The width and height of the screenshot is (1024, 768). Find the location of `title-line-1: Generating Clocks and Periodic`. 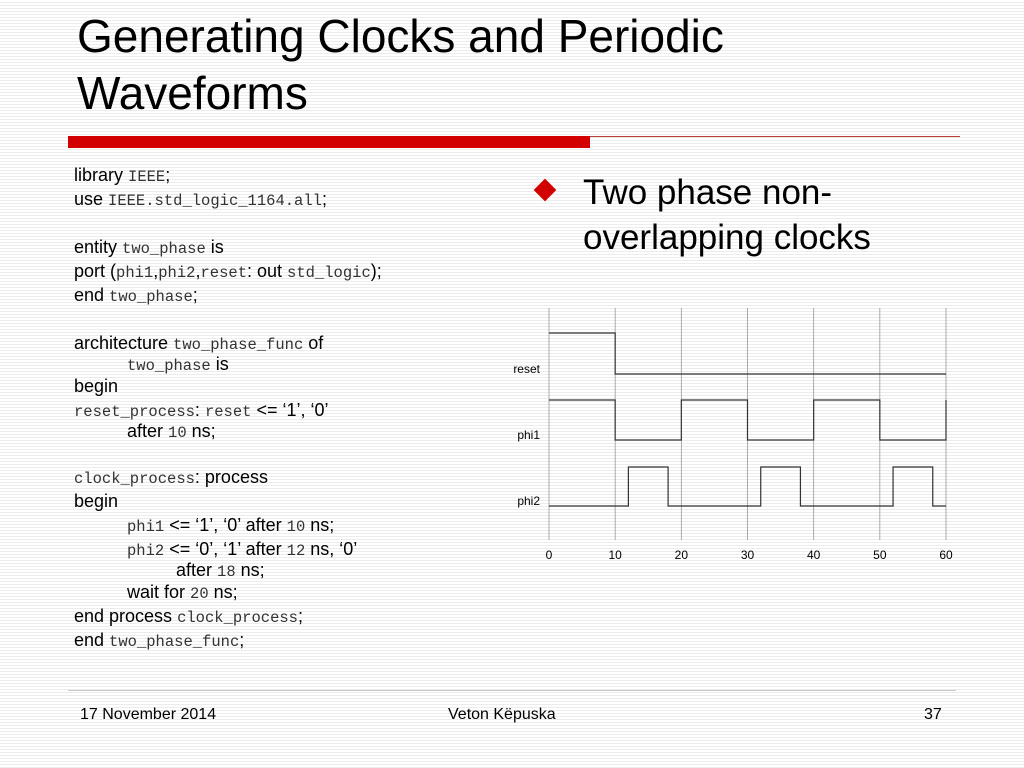

title-line-1: Generating Clocks and Periodic is located at coordinates (400, 36).